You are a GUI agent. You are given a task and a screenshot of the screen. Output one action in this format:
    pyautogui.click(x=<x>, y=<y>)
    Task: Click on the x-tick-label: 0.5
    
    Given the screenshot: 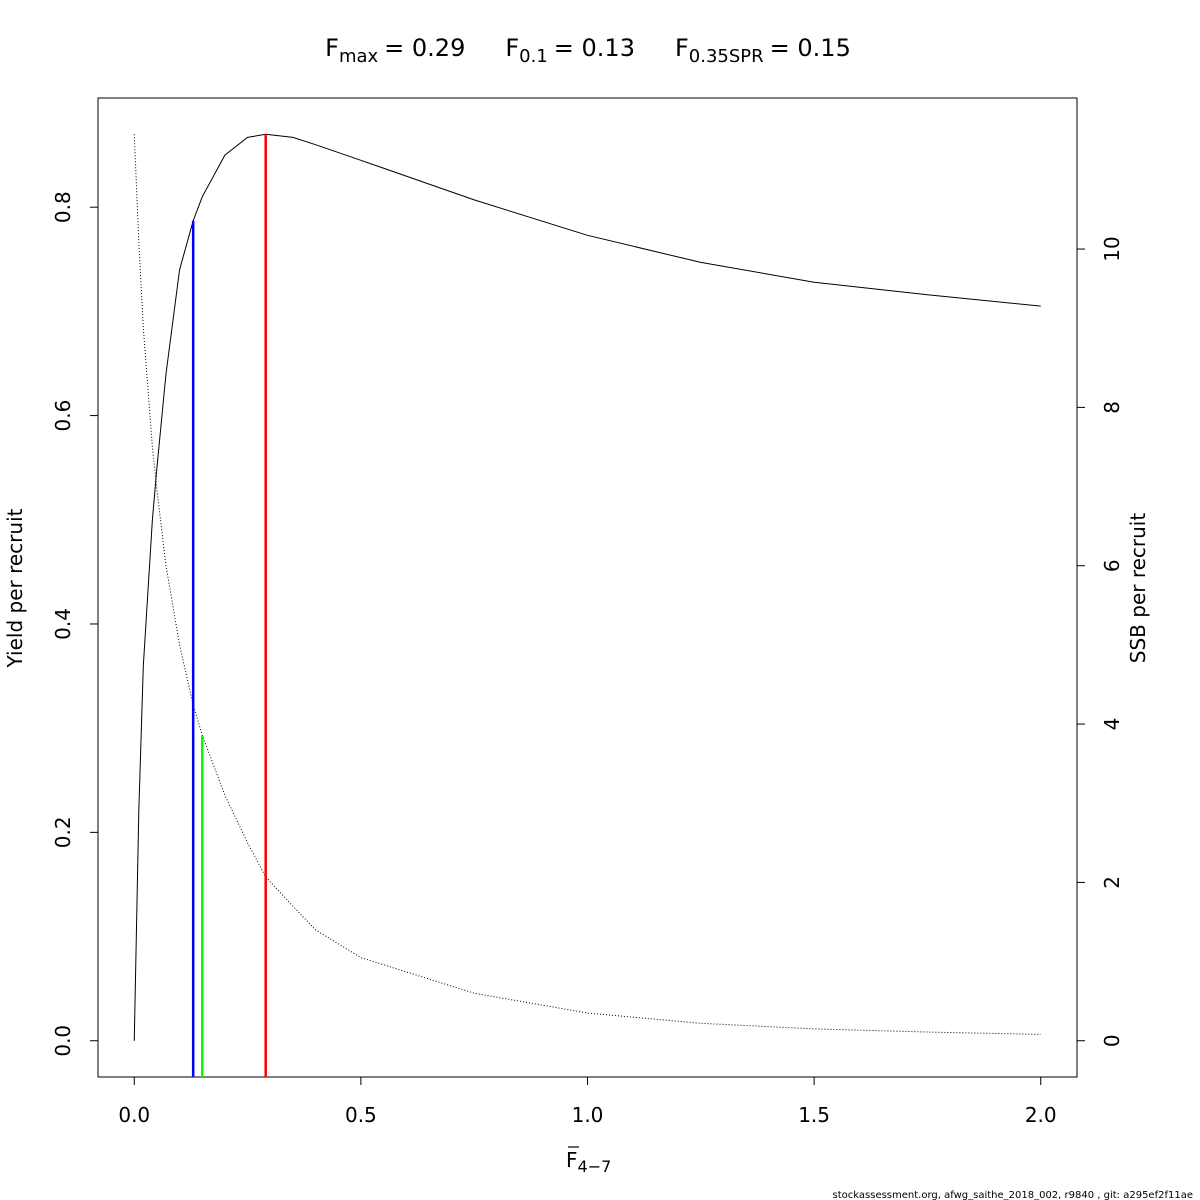 What is the action you would take?
    pyautogui.click(x=361, y=1115)
    